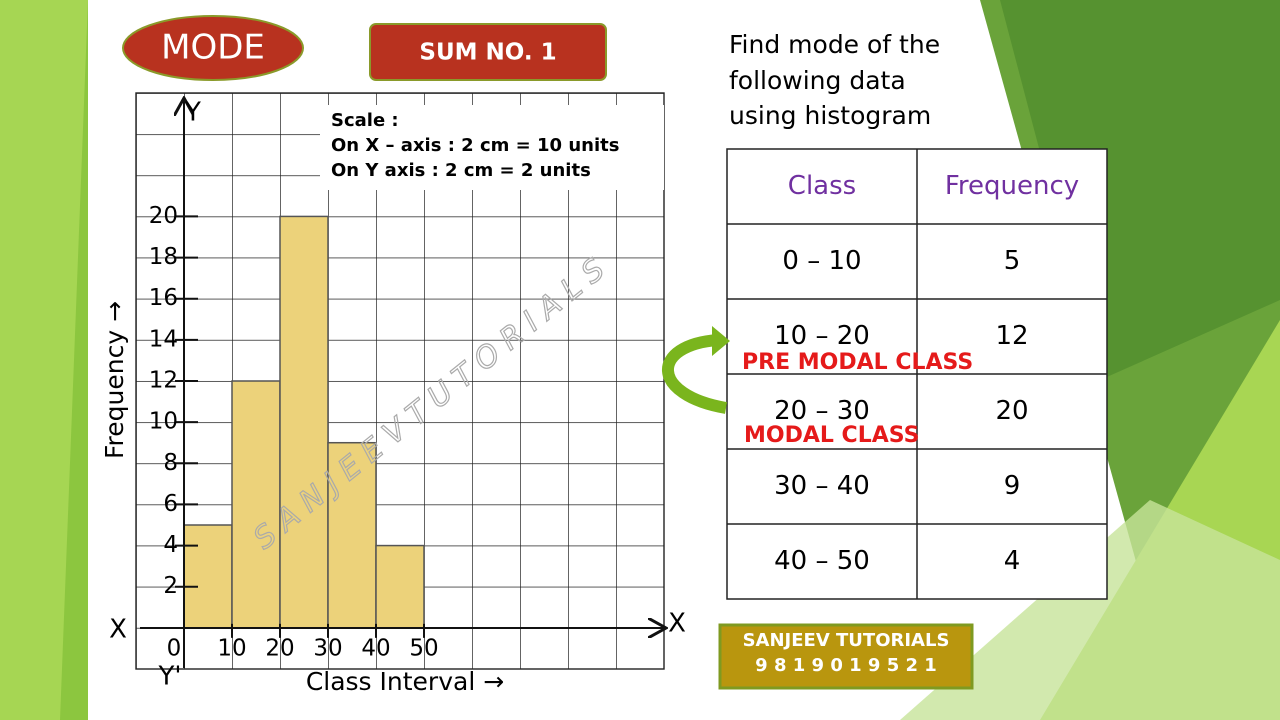 The height and width of the screenshot is (720, 1280). What do you see at coordinates (822, 411) in the screenshot?
I see `table-cell: 20 – 30` at bounding box center [822, 411].